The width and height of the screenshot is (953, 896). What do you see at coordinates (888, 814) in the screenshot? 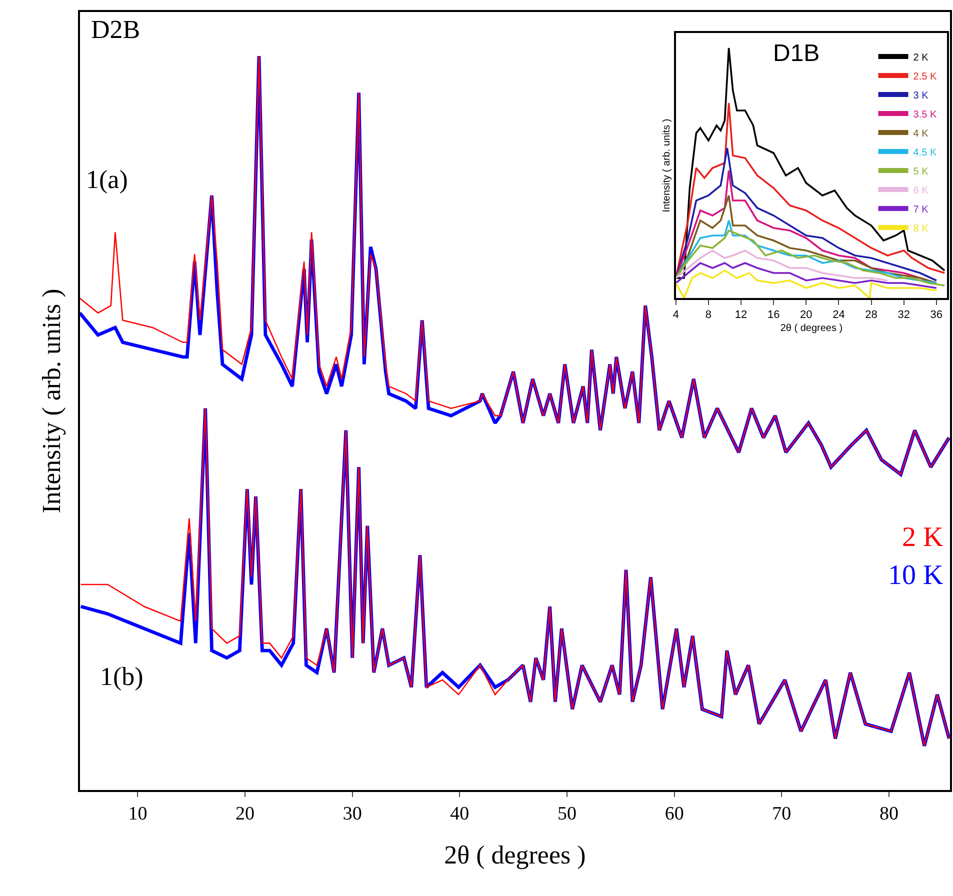
I see `x-tick-label: 80` at bounding box center [888, 814].